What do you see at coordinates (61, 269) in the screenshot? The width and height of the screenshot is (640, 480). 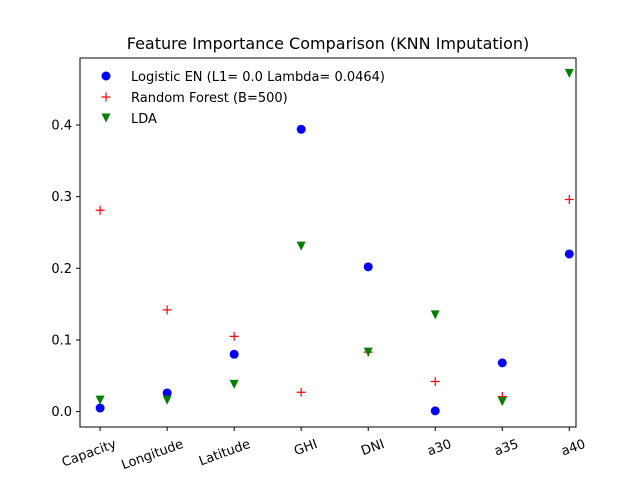 I see `y-tick-label: 0.2` at bounding box center [61, 269].